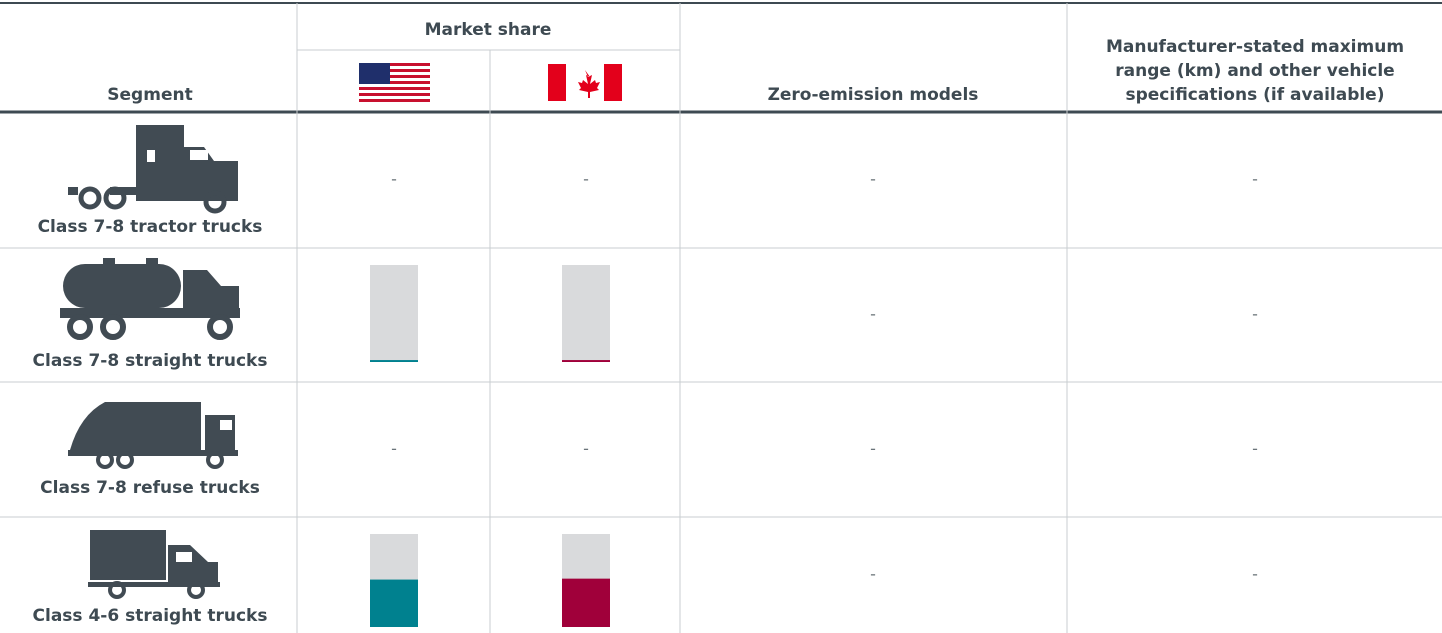 The height and width of the screenshot is (633, 1442). Describe the element at coordinates (150, 616) in the screenshot. I see `segment-label: Class 4-6 straight trucks` at that location.